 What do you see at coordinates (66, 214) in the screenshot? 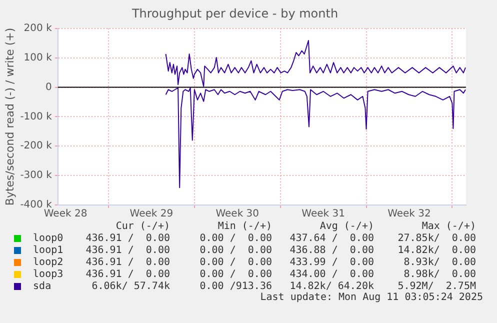
I see `x-tick-label: Week 28` at bounding box center [66, 214].